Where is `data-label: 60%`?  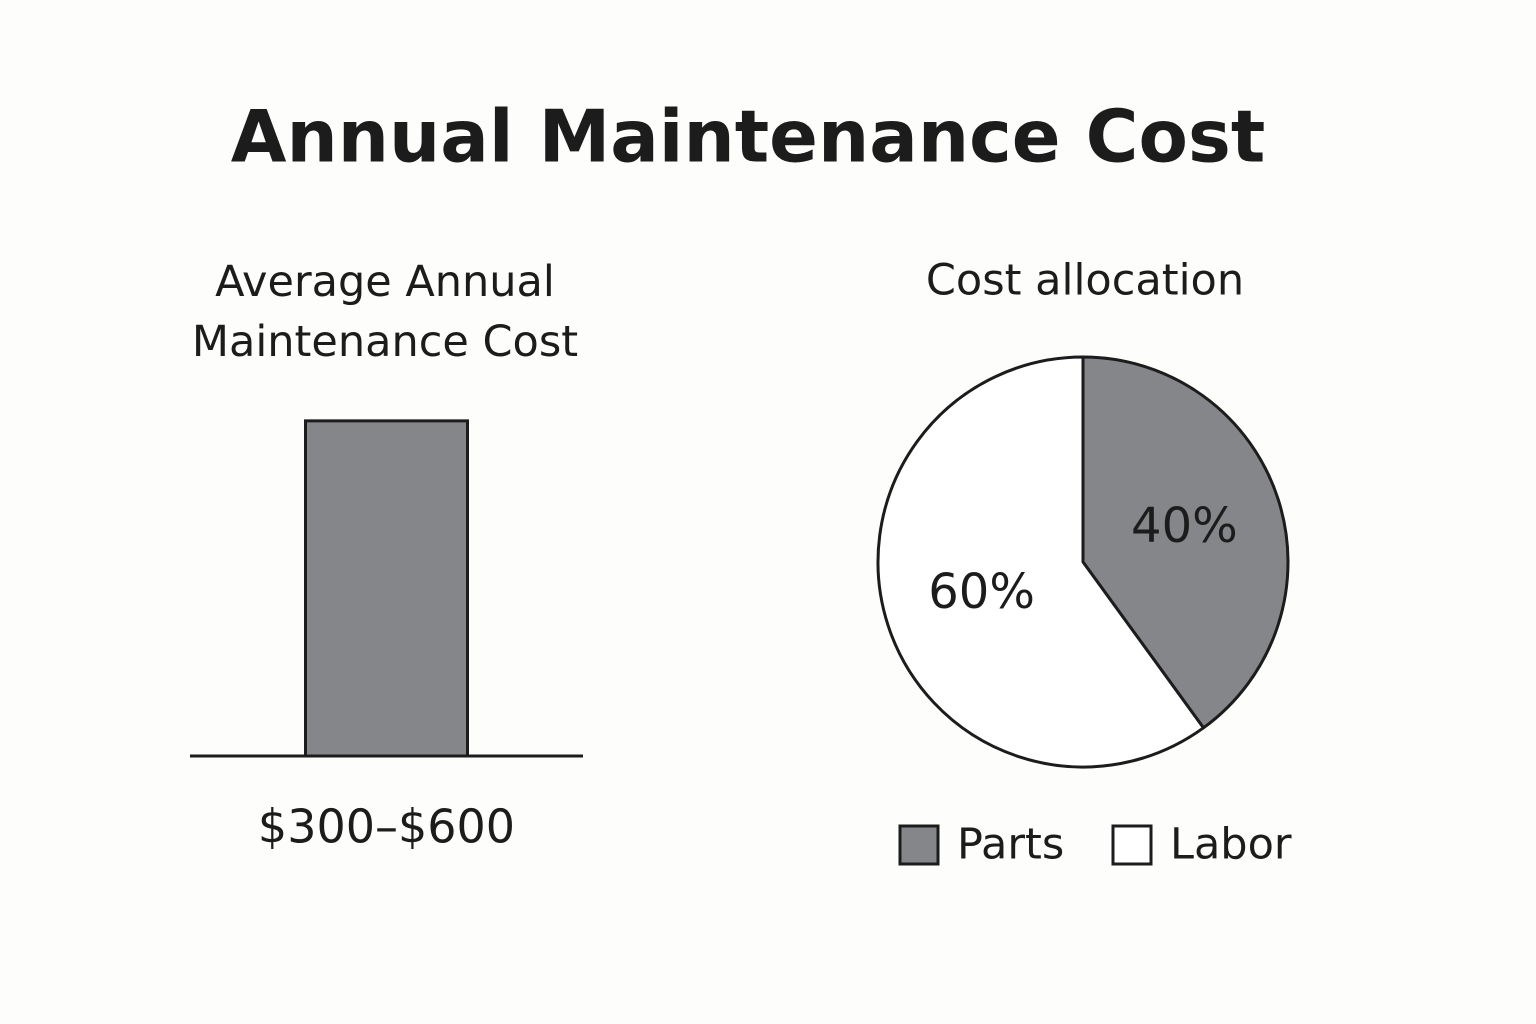 data-label: 60% is located at coordinates (981, 592).